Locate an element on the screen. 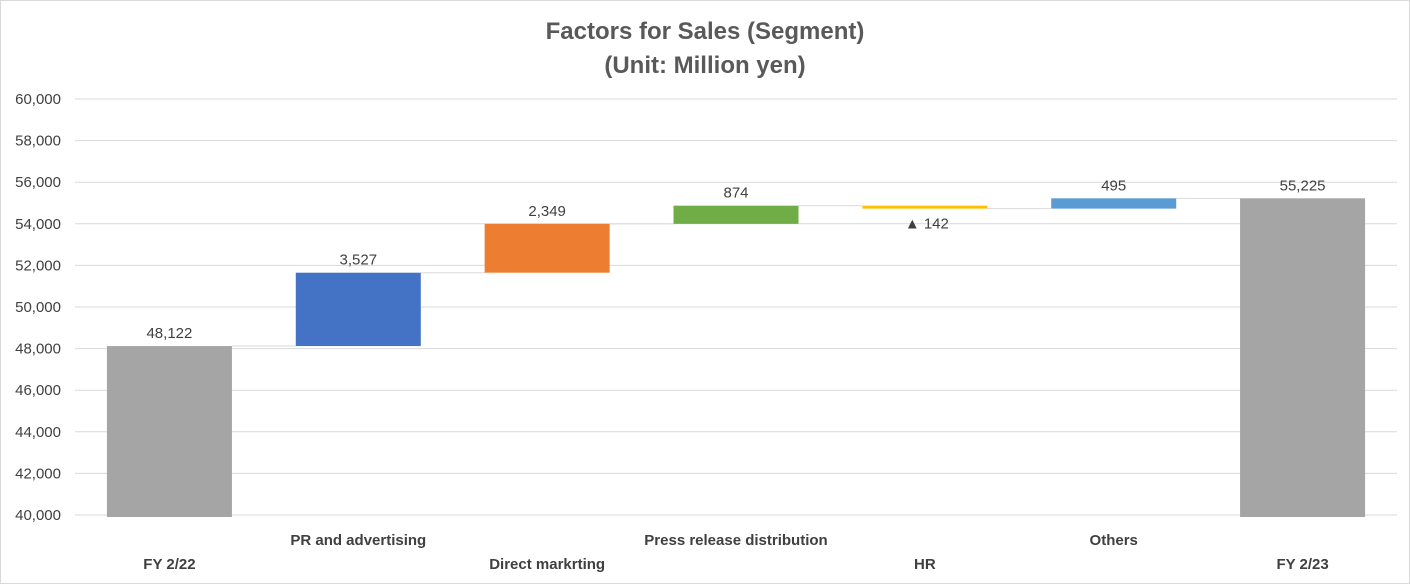  data-label: 55,225 is located at coordinates (1303, 185).